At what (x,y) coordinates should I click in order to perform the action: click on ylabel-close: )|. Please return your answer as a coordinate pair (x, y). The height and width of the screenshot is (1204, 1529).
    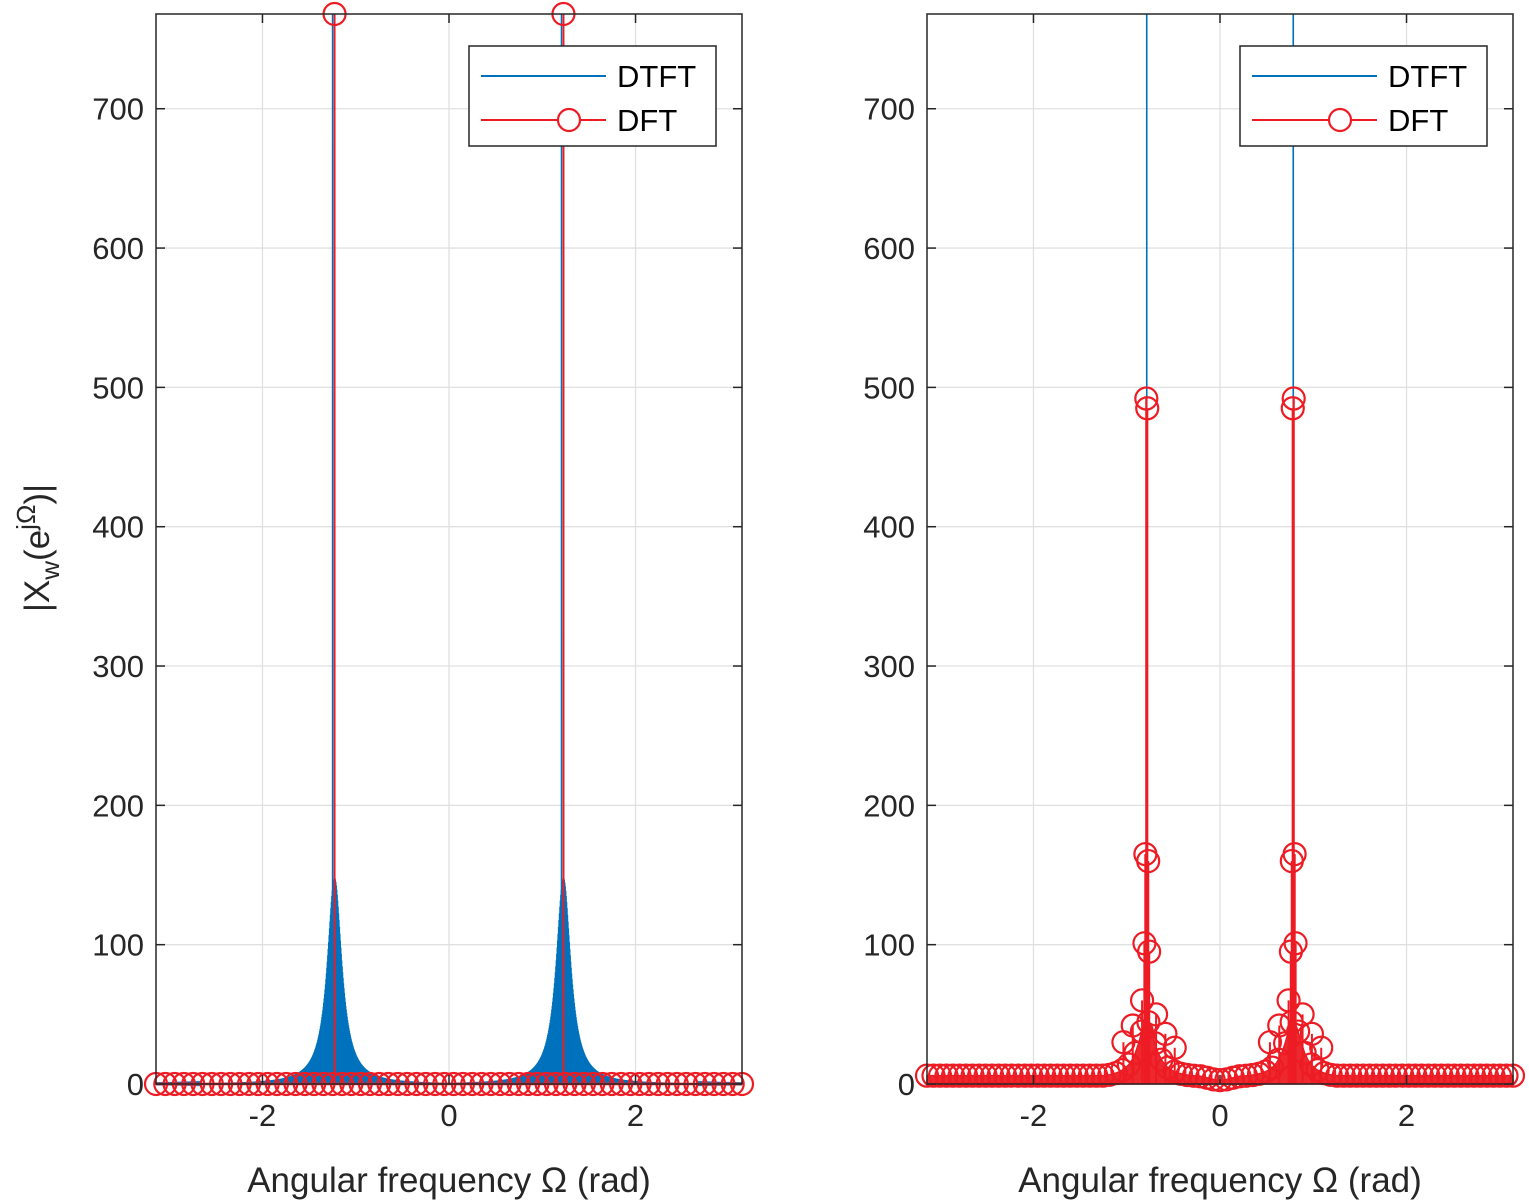
    Looking at the image, I should click on (37, 494).